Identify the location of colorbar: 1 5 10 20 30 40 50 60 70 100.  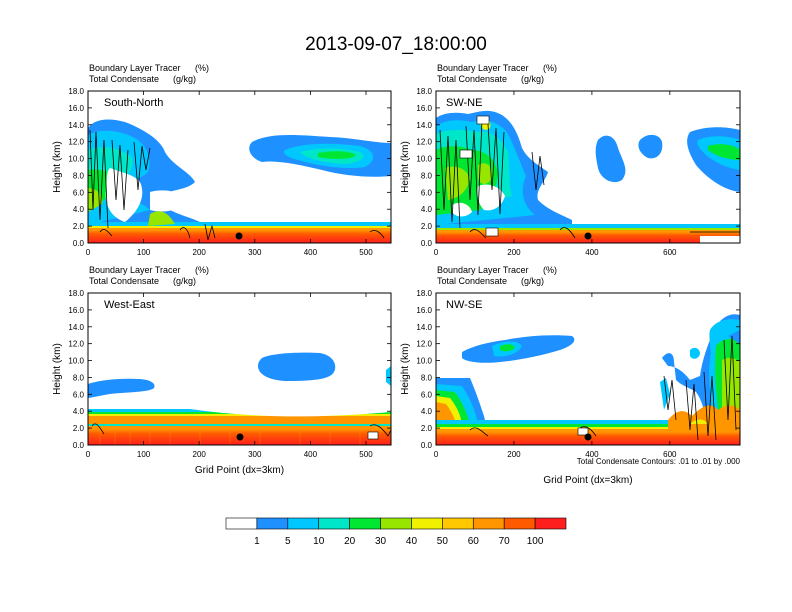
(396, 532).